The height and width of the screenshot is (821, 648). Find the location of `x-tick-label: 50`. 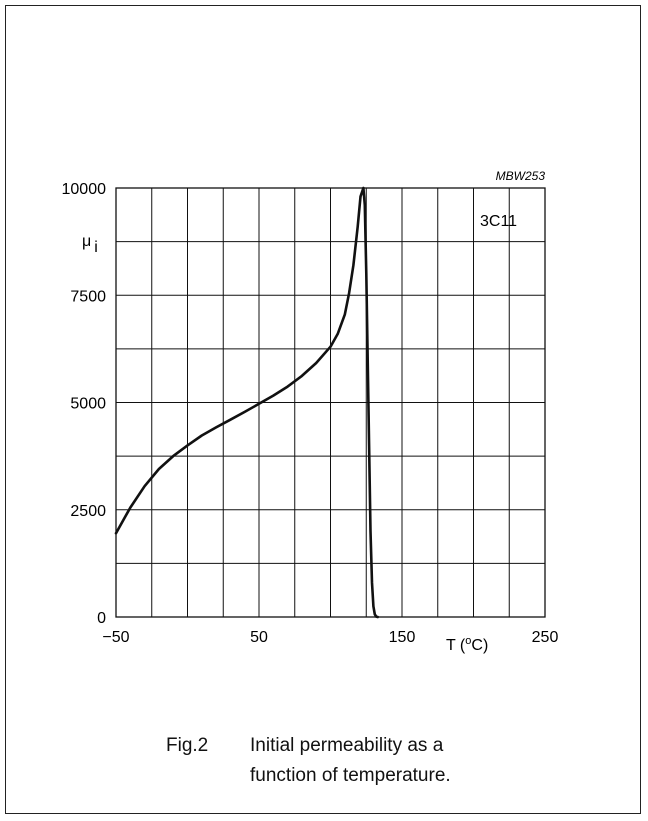

x-tick-label: 50 is located at coordinates (259, 637).